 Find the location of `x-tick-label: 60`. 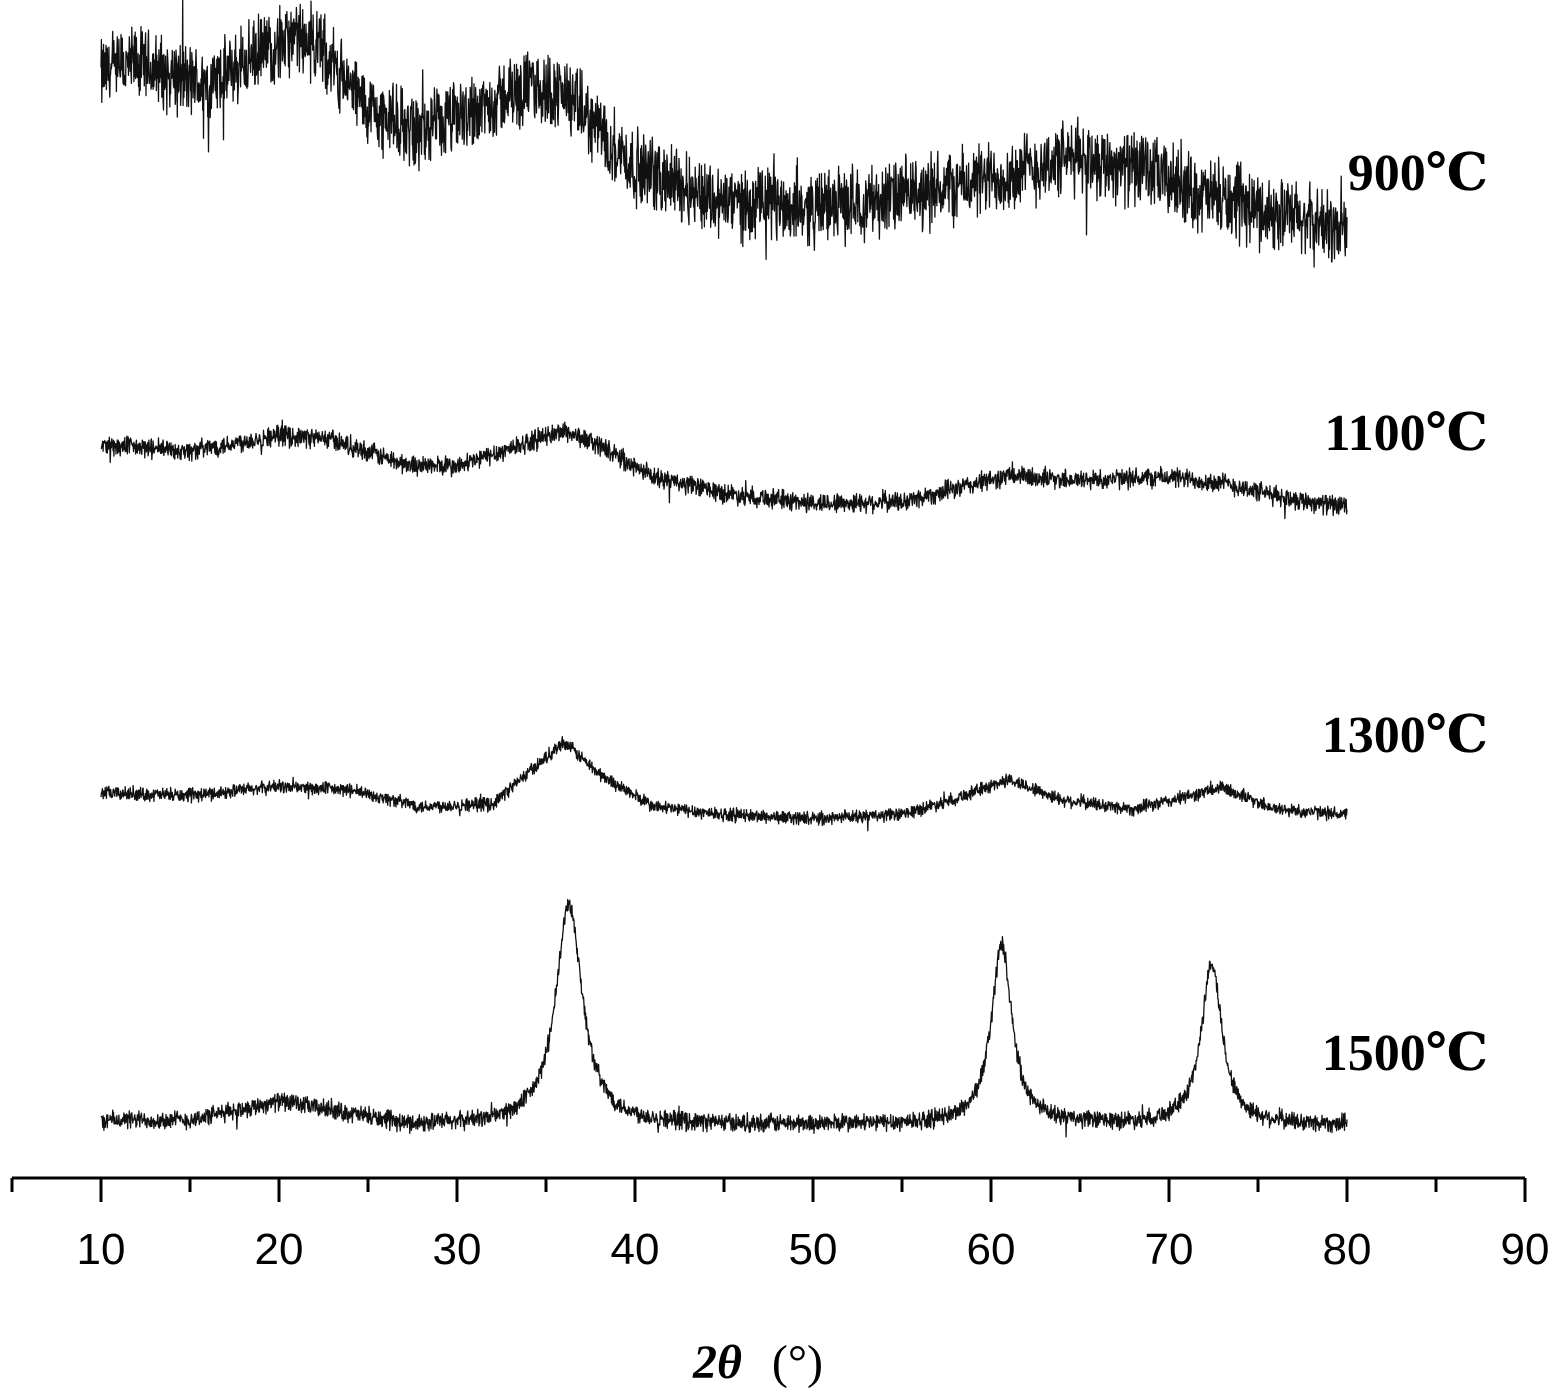

x-tick-label: 60 is located at coordinates (991, 1249).